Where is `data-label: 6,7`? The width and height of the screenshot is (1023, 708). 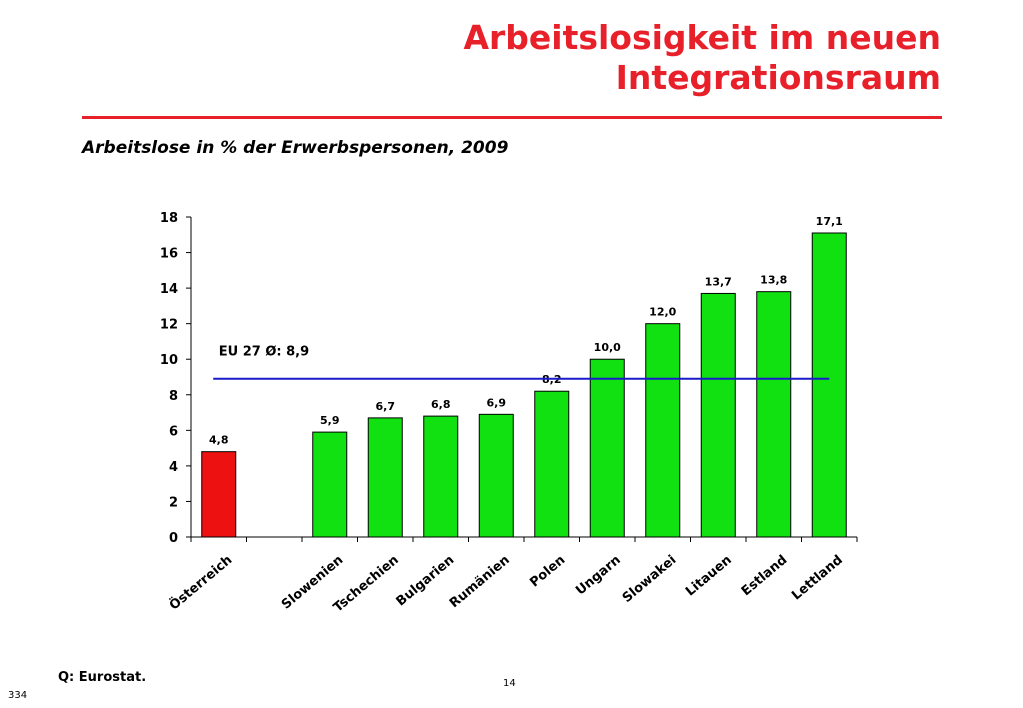 data-label: 6,7 is located at coordinates (386, 406).